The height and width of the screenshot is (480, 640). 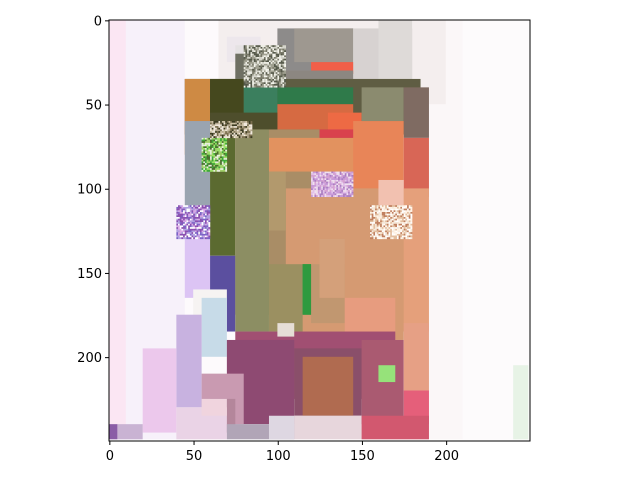 I want to click on y-tick-label-50: 50, so click(x=93, y=106).